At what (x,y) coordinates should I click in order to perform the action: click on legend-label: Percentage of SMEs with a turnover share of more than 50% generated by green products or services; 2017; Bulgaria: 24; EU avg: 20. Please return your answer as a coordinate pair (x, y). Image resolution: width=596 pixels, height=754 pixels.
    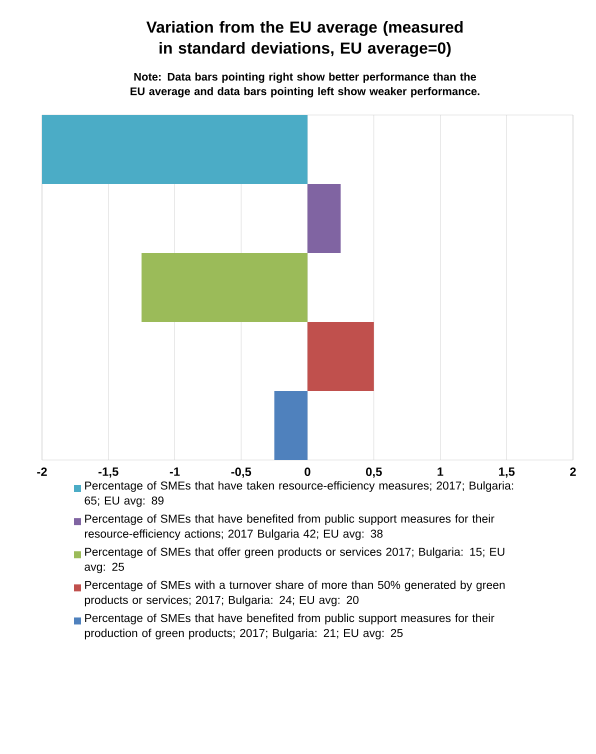
    Looking at the image, I should click on (294, 593).